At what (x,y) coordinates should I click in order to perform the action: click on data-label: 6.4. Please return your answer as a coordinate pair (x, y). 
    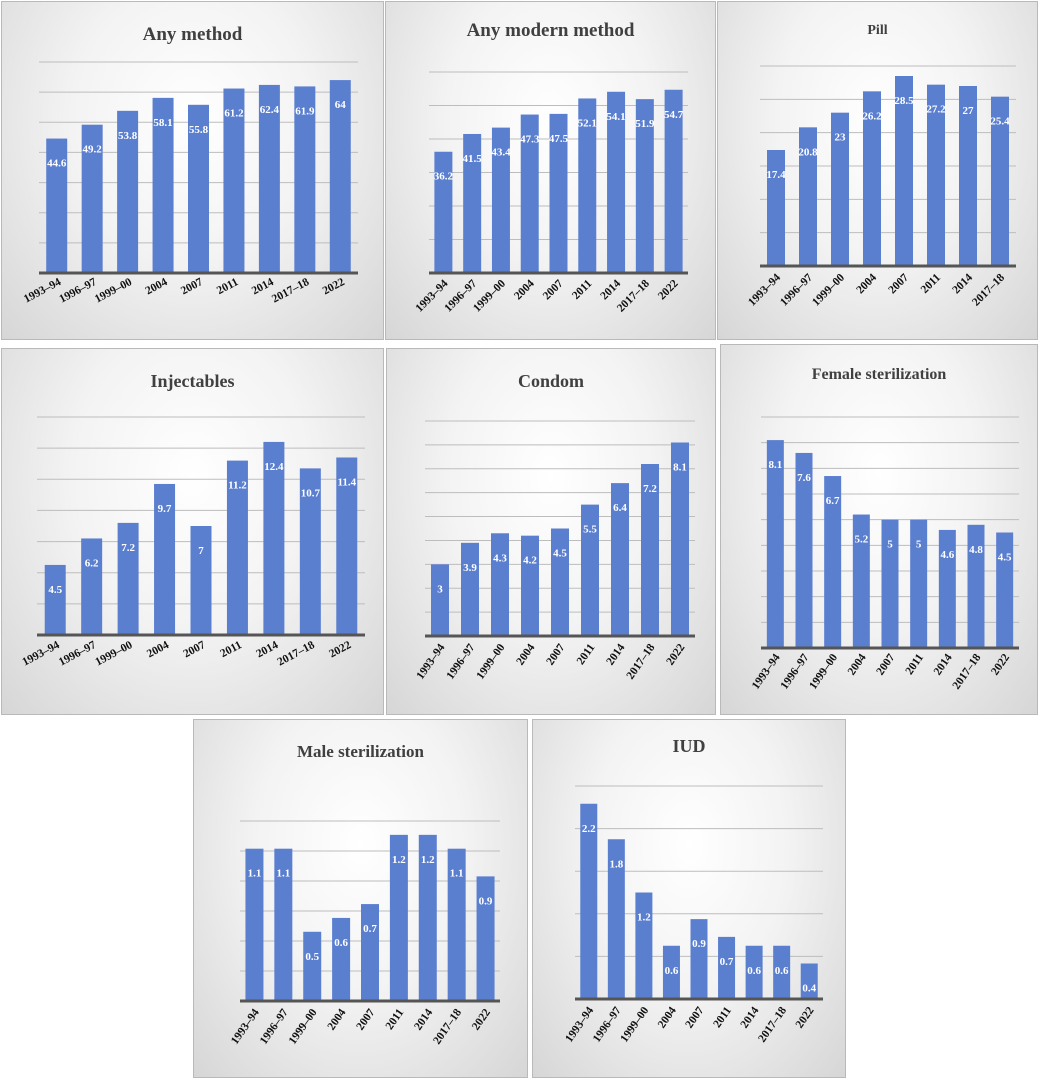
    Looking at the image, I should click on (620, 508).